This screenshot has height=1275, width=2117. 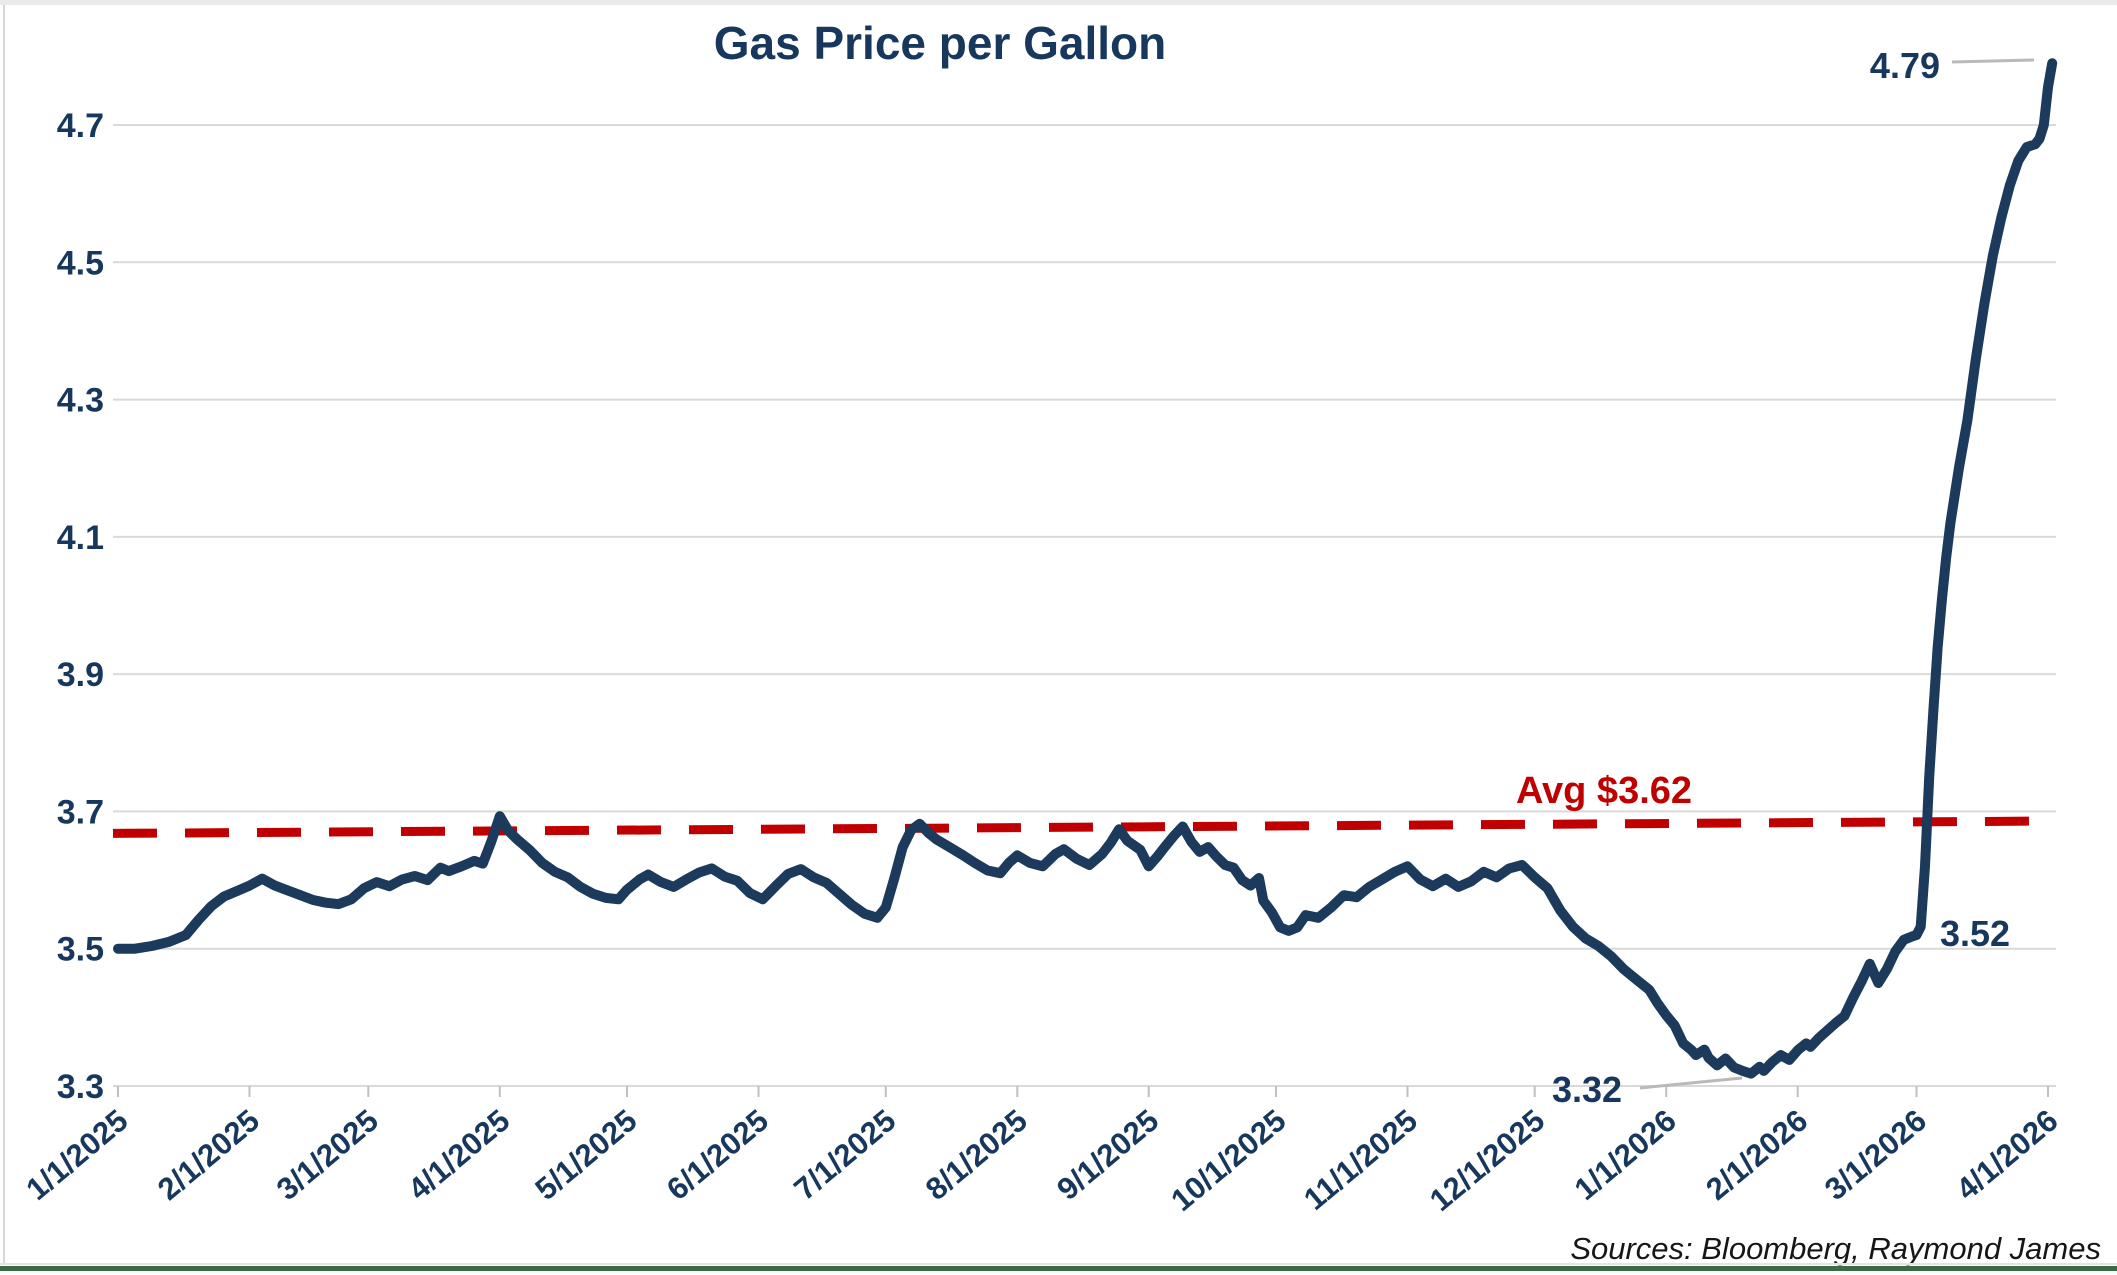 I want to click on x-tick-label: 12/1/2025, so click(x=1487, y=1160).